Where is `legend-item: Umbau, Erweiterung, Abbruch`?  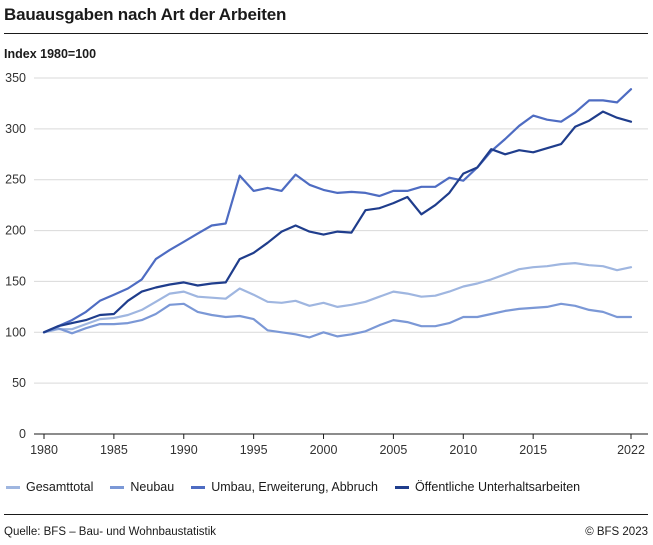 legend-item: Umbau, Erweiterung, Abbruch is located at coordinates (284, 487).